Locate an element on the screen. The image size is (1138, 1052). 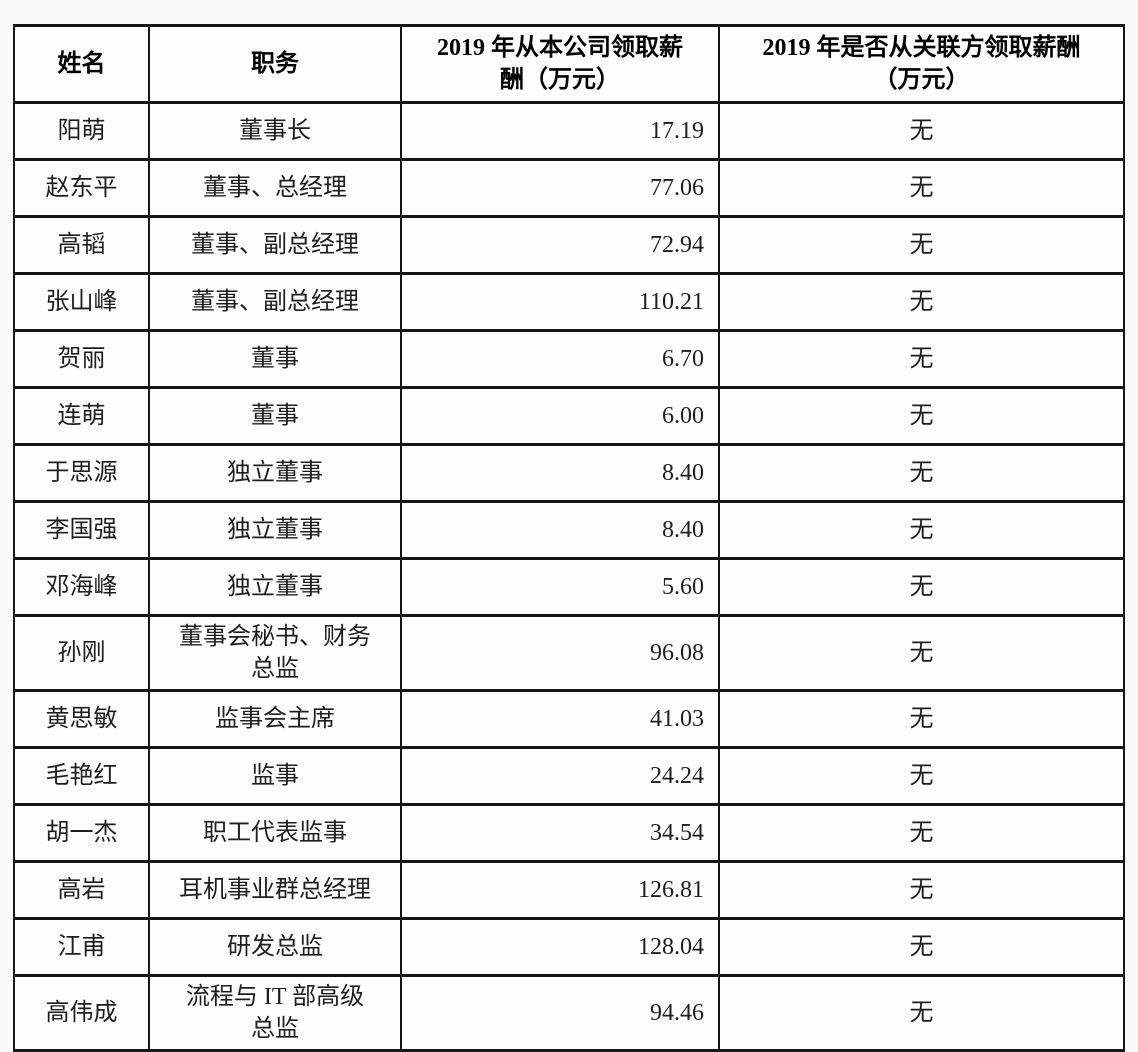
cell-name: 贺丽 is located at coordinates (81, 359).